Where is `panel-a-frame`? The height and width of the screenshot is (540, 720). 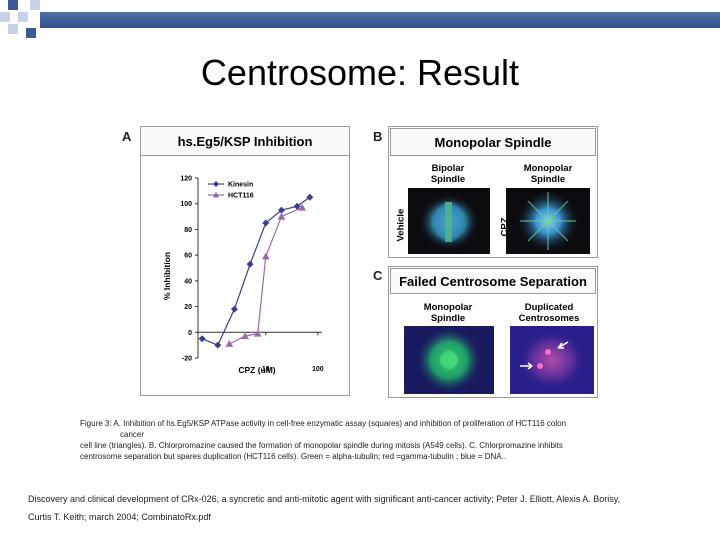 panel-a-frame is located at coordinates (245, 261).